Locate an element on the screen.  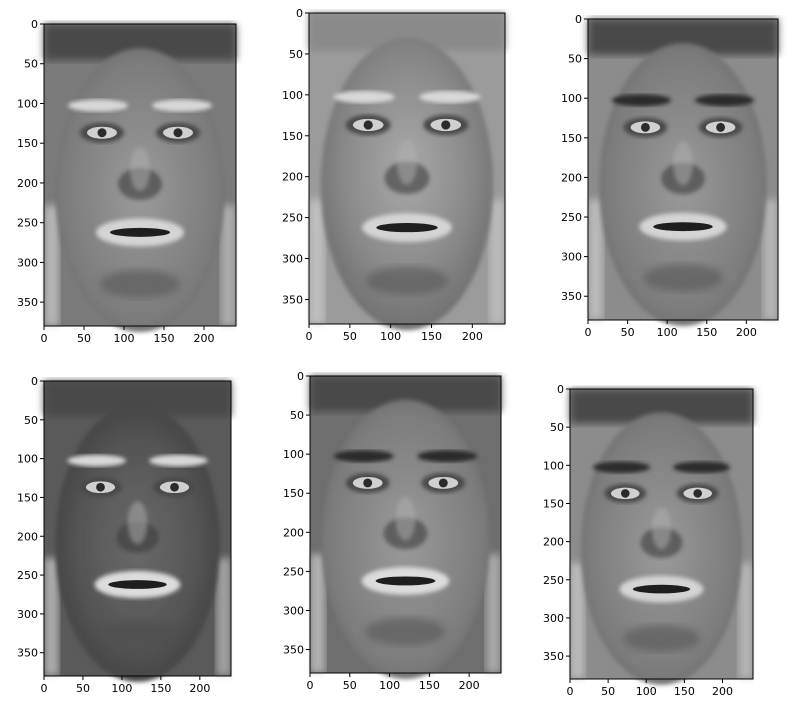
face-panel-3: 0 50 100 150 200 0 50 100 150 200 250 300 350 is located at coordinates (670, 176).